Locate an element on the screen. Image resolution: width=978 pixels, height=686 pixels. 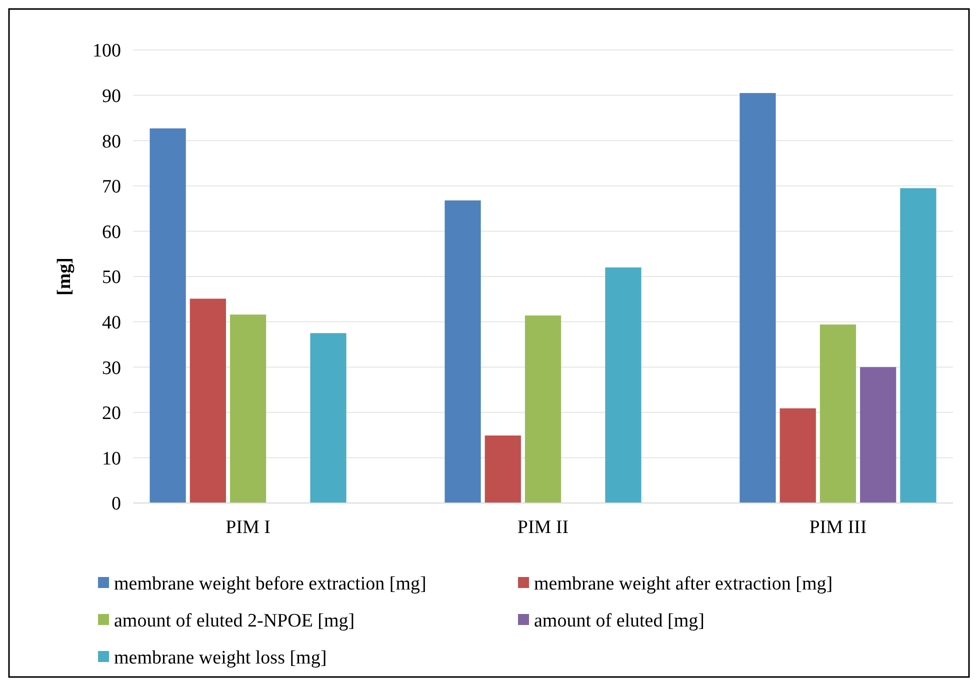
y-tick-label: 0 is located at coordinates (116, 504).